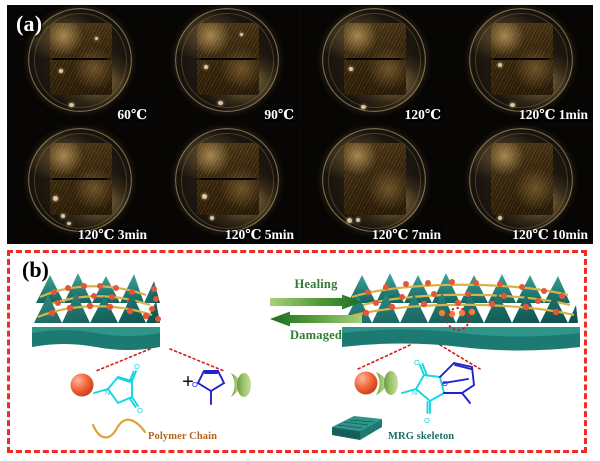  What do you see at coordinates (183, 436) in the screenshot?
I see `legend-polymer-chain-label: Polymer Chain` at bounding box center [183, 436].